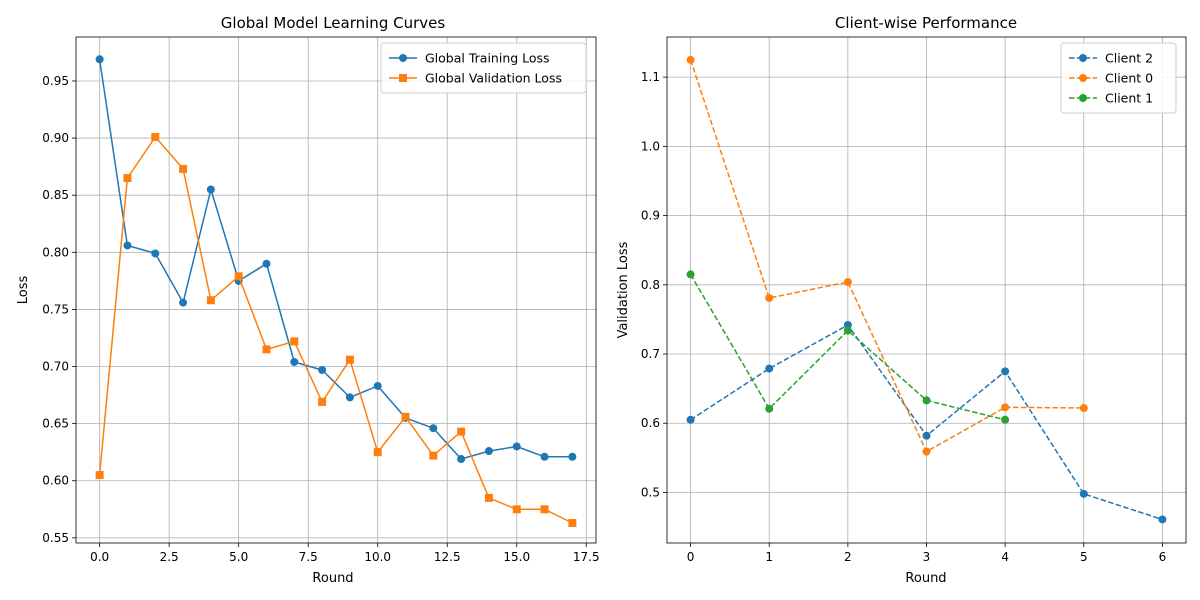 Image resolution: width=1200 pixels, height=600 pixels. What do you see at coordinates (55, 424) in the screenshot?
I see `y-tick-label: 0.65` at bounding box center [55, 424].